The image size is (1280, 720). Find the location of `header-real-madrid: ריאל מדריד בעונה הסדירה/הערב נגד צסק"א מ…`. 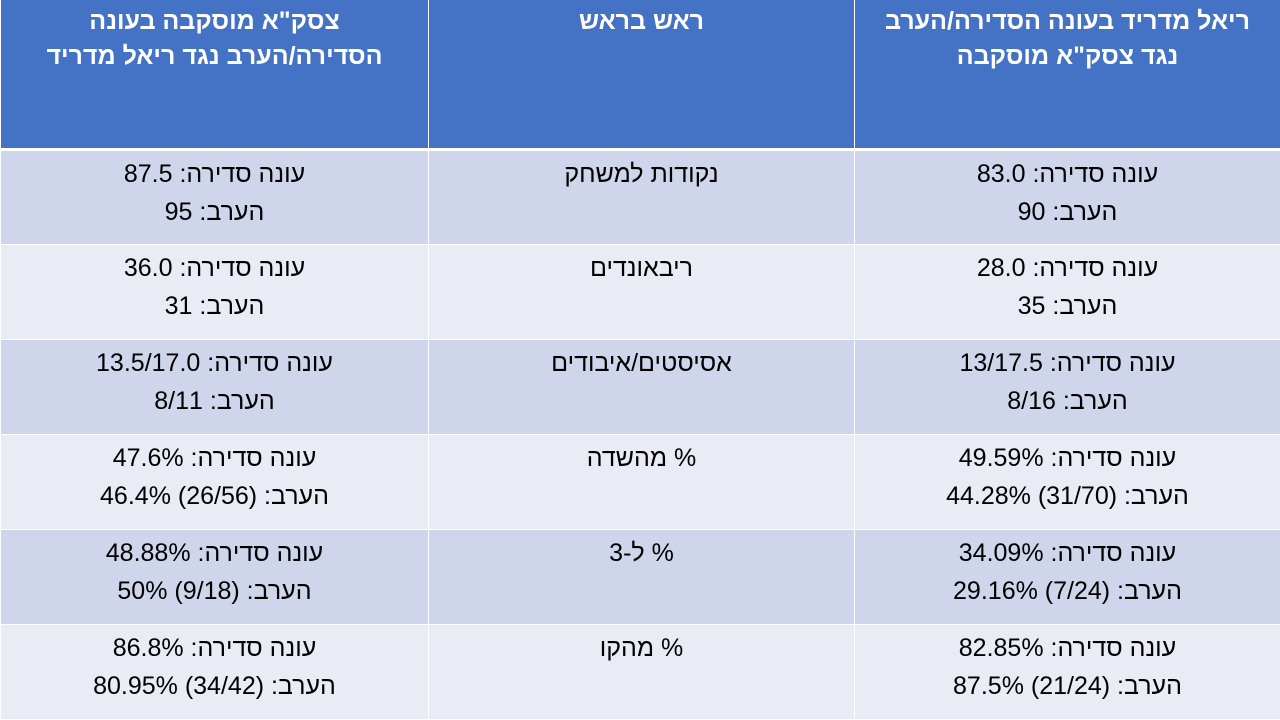

header-real-madrid: ריאל מדריד בעונה הסדירה/הערב נגד צסק"א מ… is located at coordinates (1067, 75).